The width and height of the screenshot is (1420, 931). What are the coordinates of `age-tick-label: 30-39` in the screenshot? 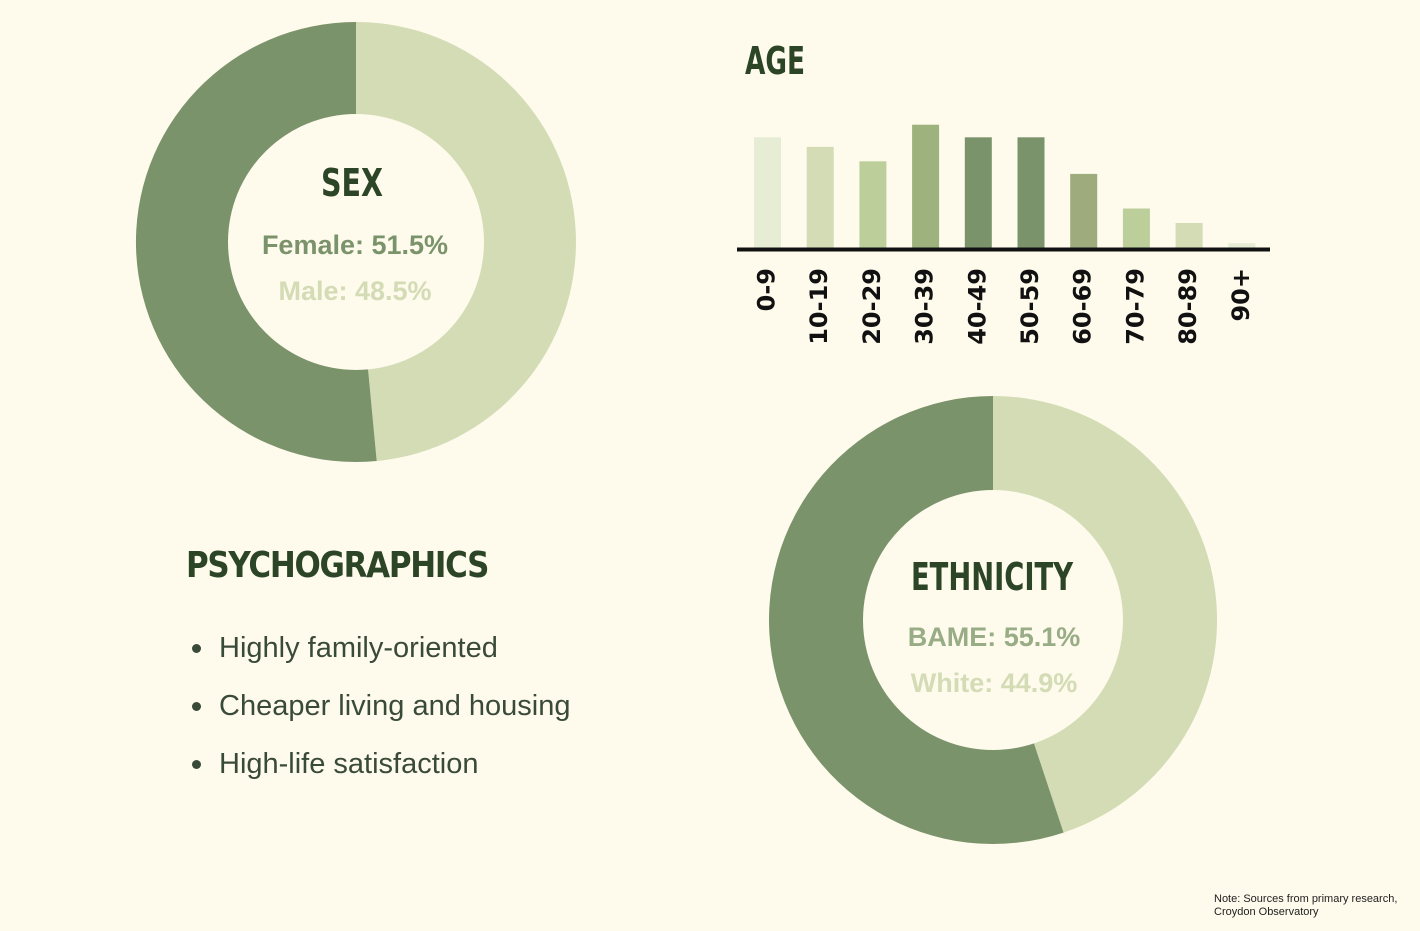 It's located at (925, 306).